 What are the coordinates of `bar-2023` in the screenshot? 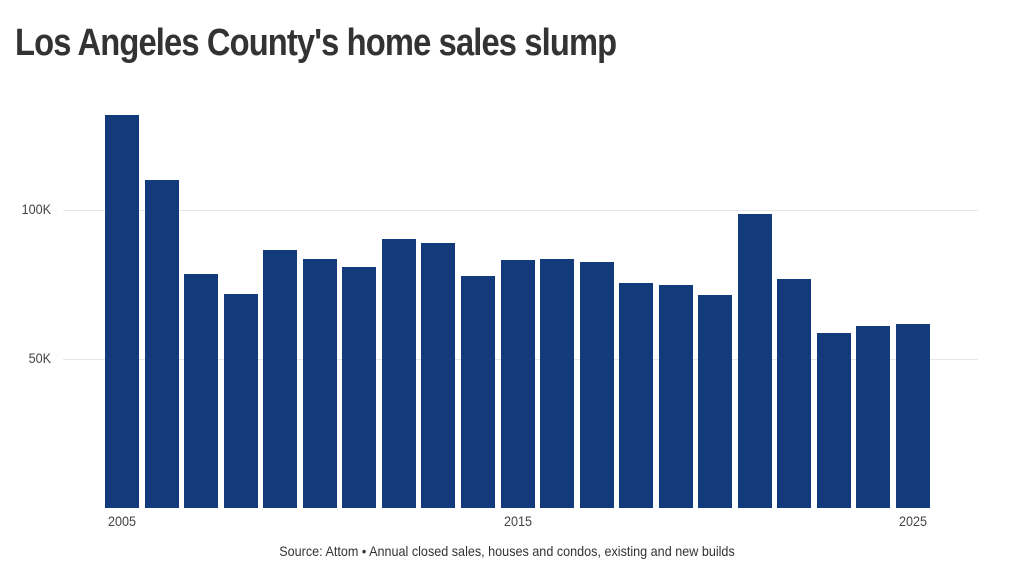 It's located at (834, 420).